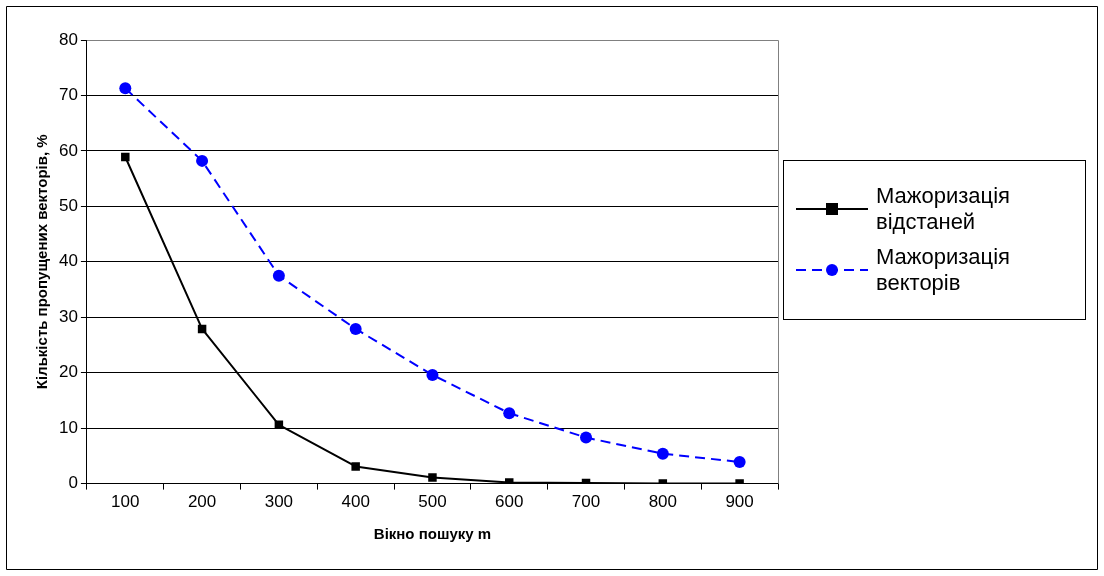  I want to click on y-tick-label: 20, so click(68, 372).